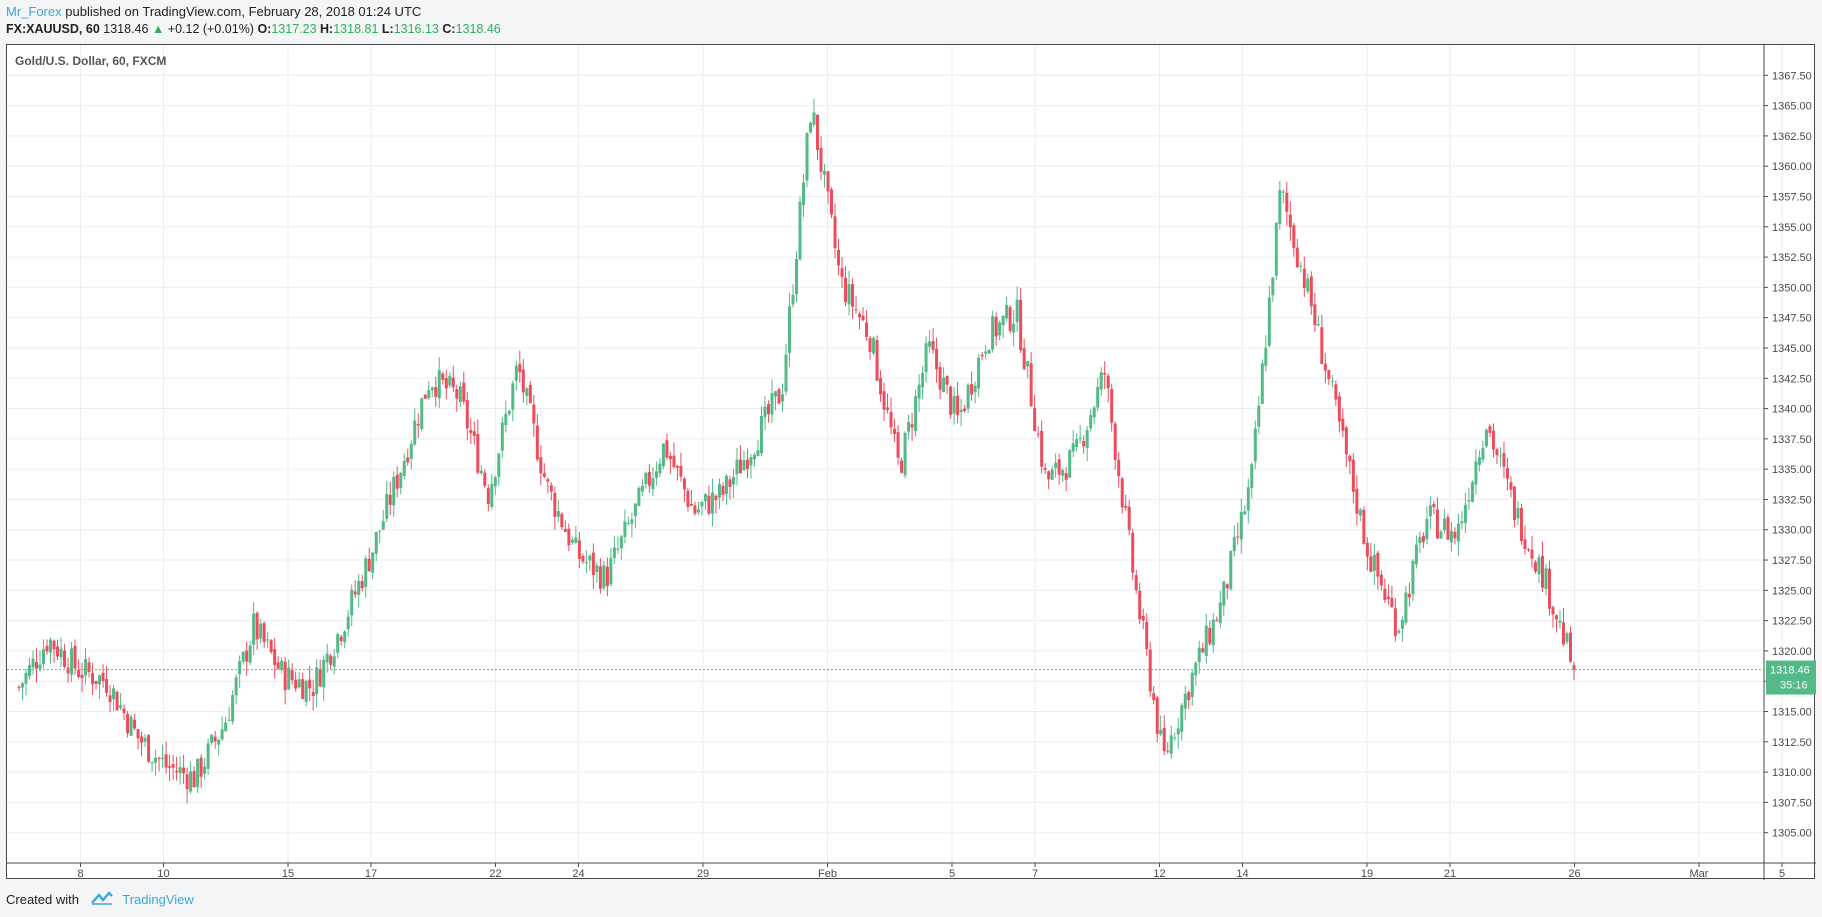  Describe the element at coordinates (158, 899) in the screenshot. I see `tradingview-link: TradingView` at that location.